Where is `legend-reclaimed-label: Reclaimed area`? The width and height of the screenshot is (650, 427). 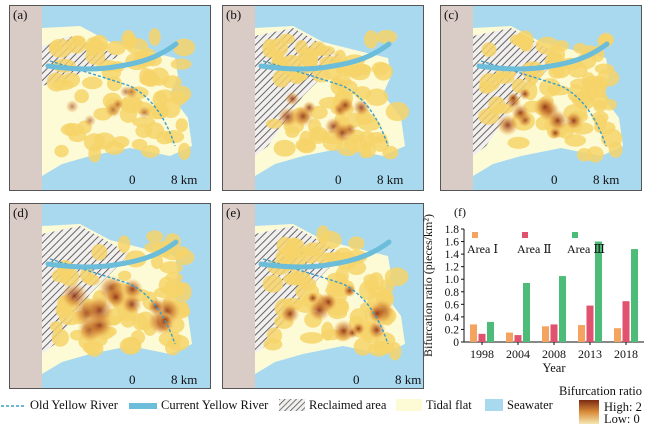 legend-reclaimed-label: Reclaimed area is located at coordinates (348, 405).